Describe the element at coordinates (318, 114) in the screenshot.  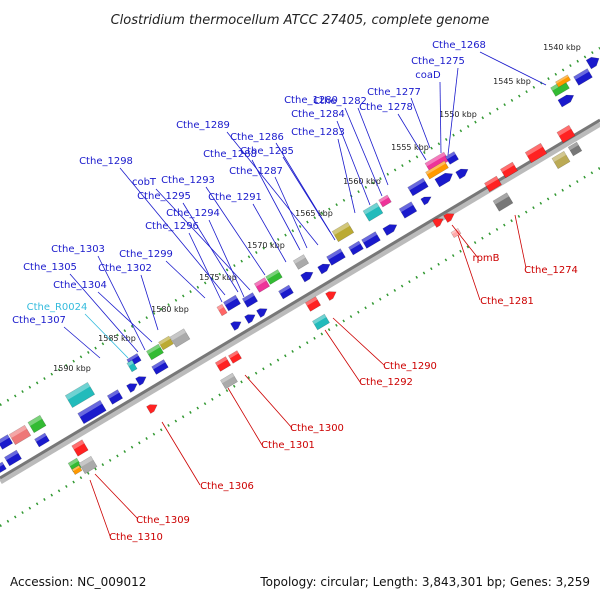
I see `gene-label: Cthe_1284` at that location.